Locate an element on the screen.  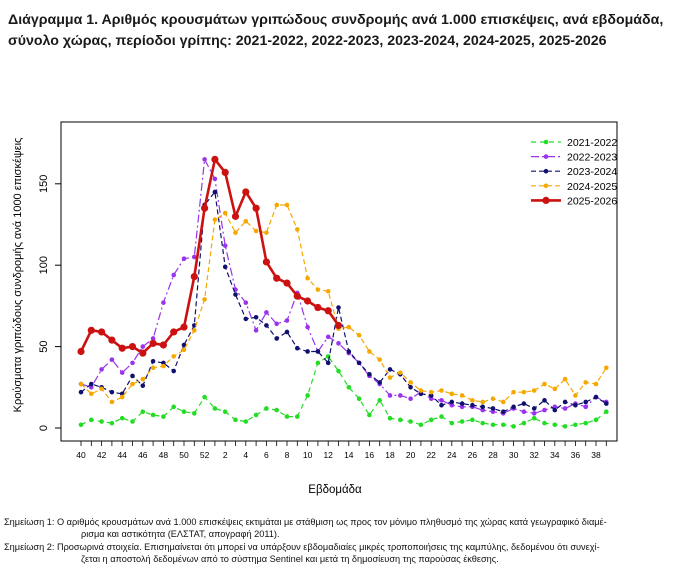
legend-entry: 2024-2025 is located at coordinates (574, 187).